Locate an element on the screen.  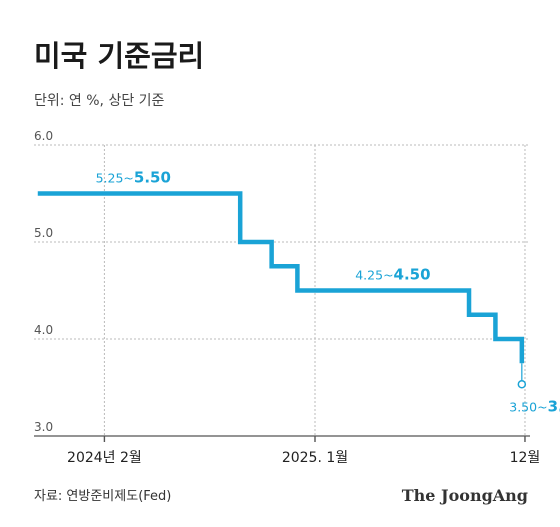
x-tick-label: 12월 is located at coordinates (525, 458).